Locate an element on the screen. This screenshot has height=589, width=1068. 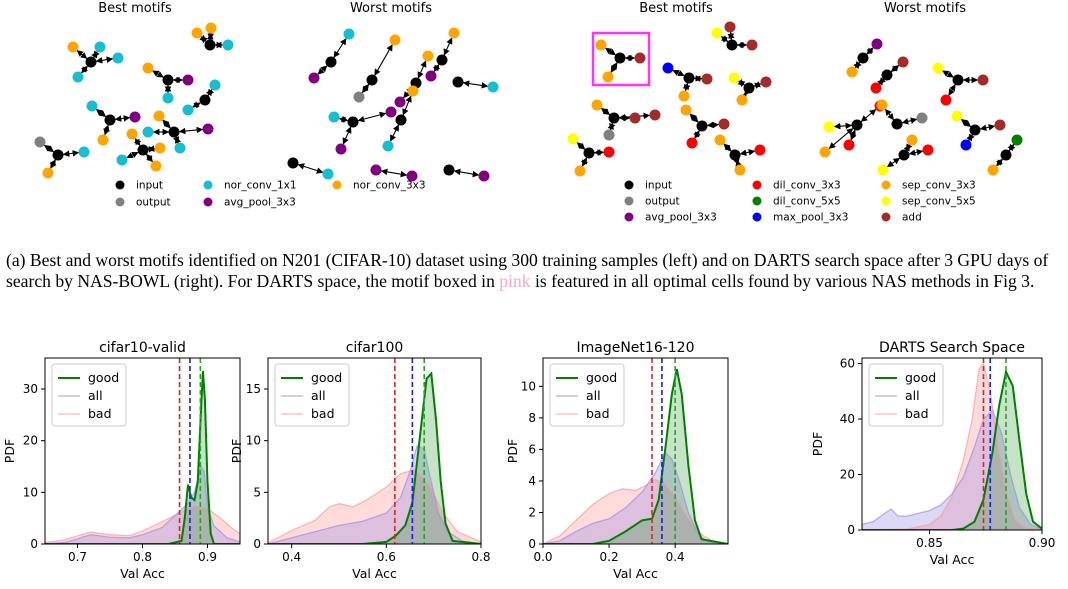
series-bad-fill is located at coordinates (635, 511).